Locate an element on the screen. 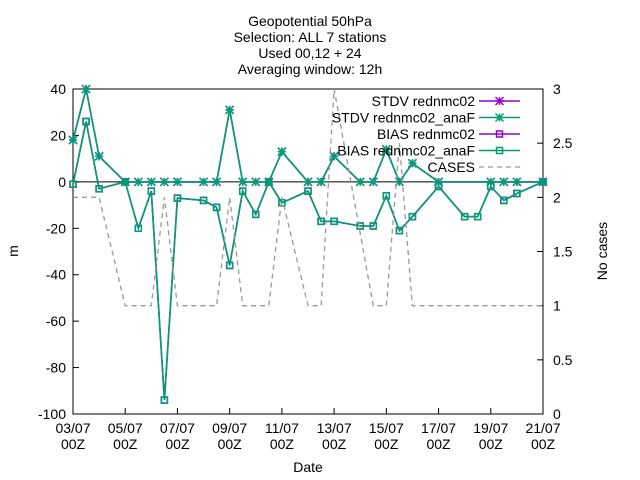  y-tick-label: -20 is located at coordinates (56, 228).